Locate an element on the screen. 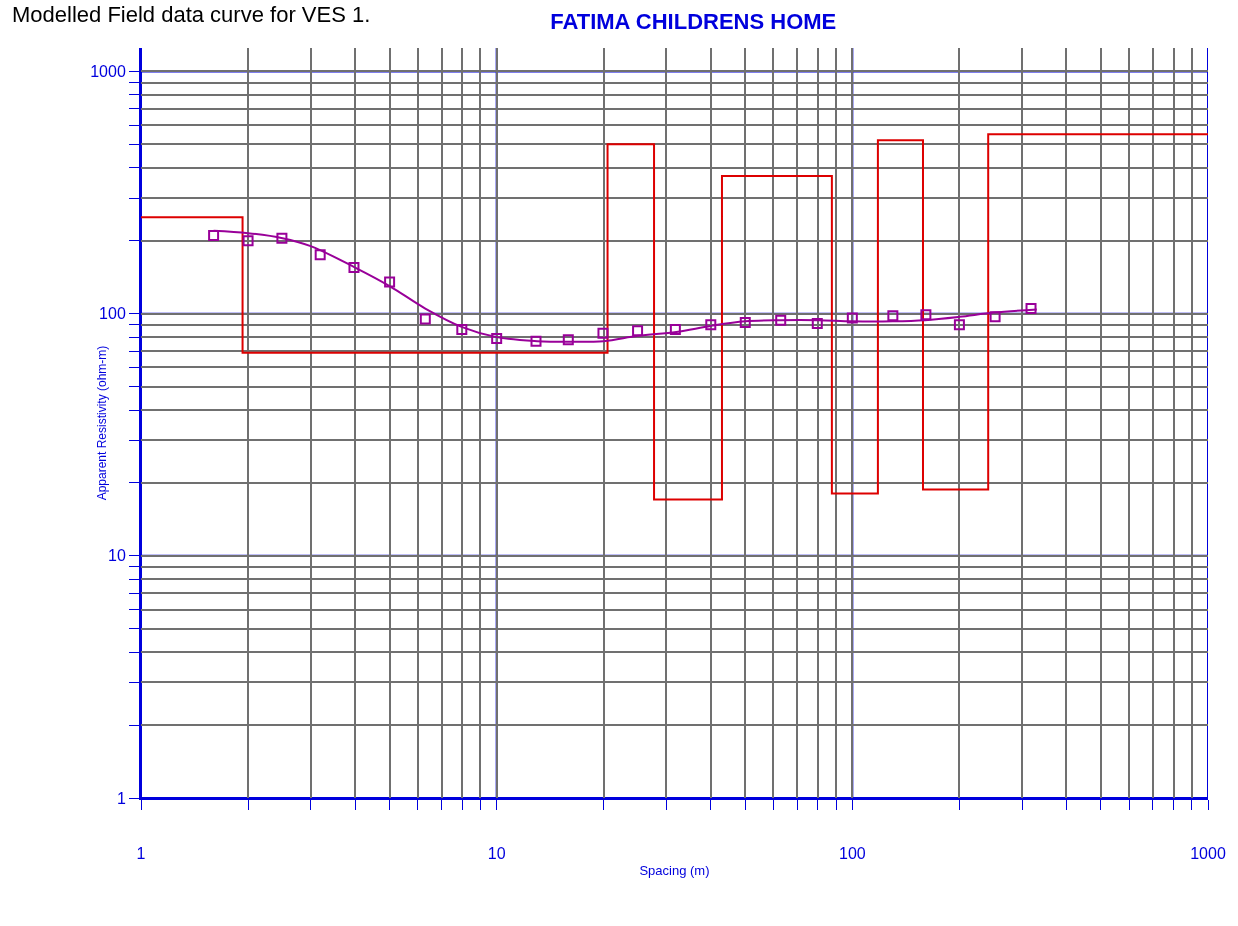 The width and height of the screenshot is (1238, 926). y-tick-label: 1000 is located at coordinates (108, 72).